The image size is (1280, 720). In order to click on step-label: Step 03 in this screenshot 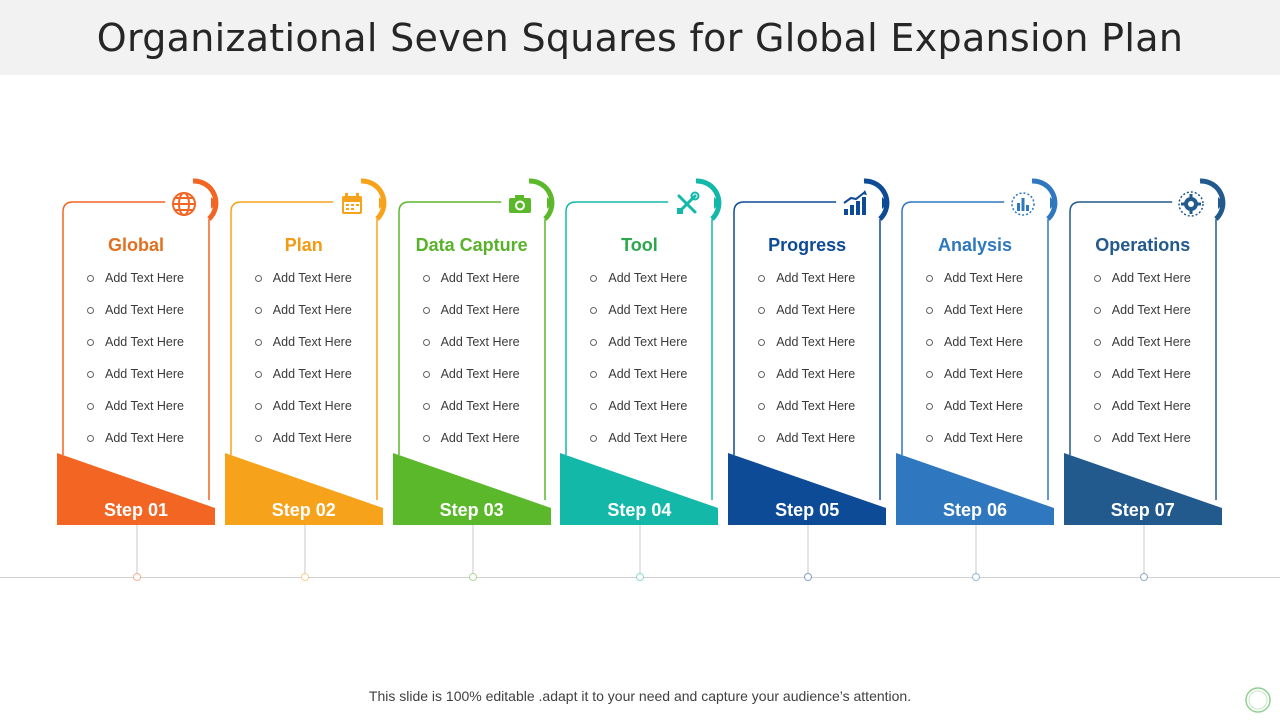, I will do `click(471, 510)`.